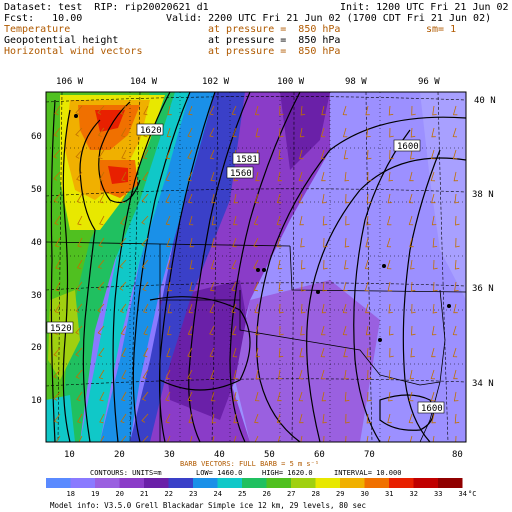 The height and width of the screenshot is (512, 512). I want to click on lon-label: 96 W, so click(429, 82).